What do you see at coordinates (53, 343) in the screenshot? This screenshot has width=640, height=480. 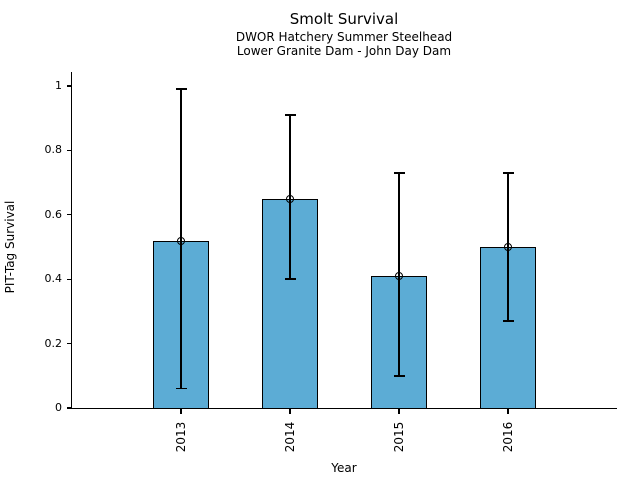 I see `y-tick-label: 0.2` at bounding box center [53, 343].